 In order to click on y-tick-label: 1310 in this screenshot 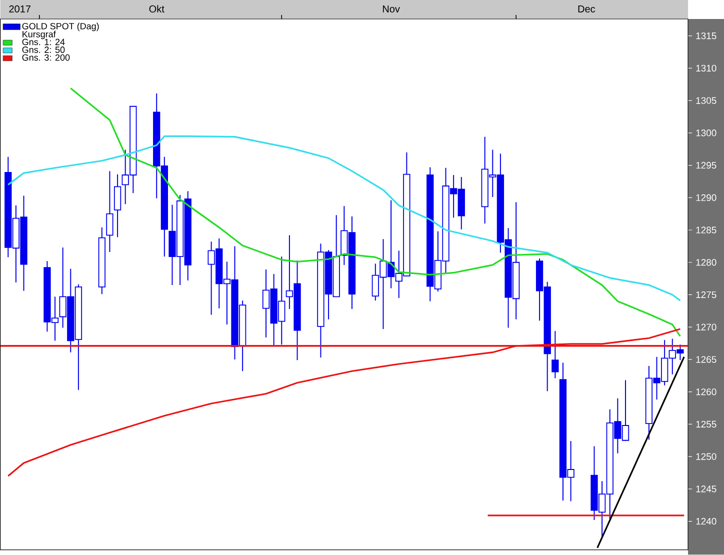, I will do `click(706, 68)`.